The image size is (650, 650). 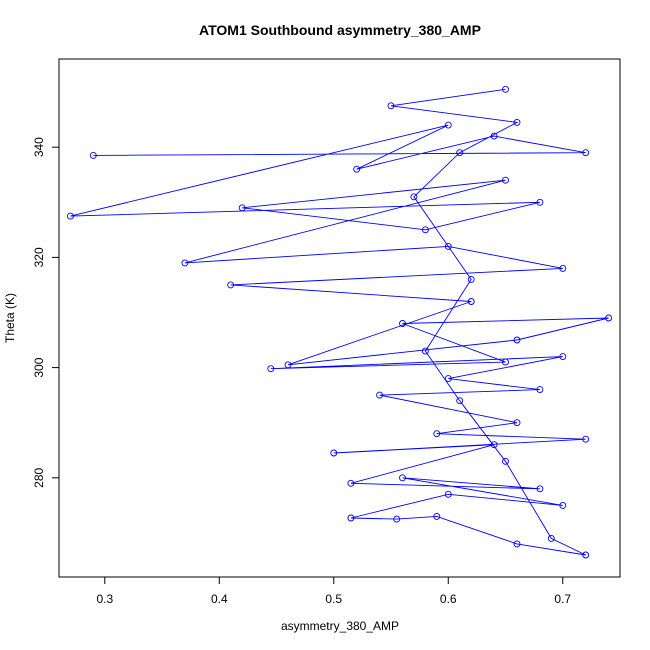 What do you see at coordinates (104, 599) in the screenshot?
I see `x-tick-label: 0.3` at bounding box center [104, 599].